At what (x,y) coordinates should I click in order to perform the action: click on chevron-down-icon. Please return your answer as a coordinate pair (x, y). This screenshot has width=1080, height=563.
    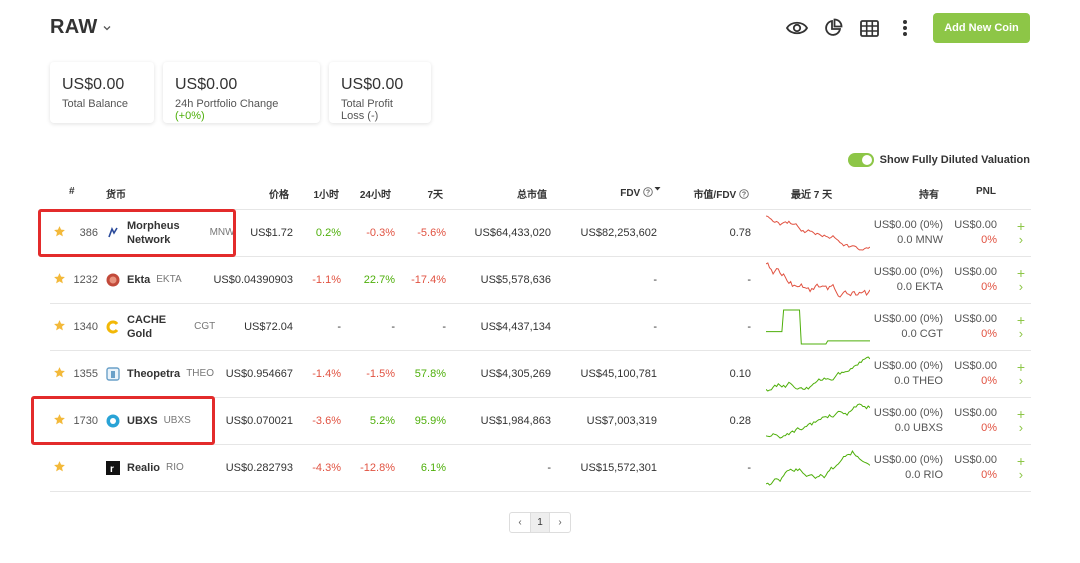
    Looking at the image, I should click on (107, 28).